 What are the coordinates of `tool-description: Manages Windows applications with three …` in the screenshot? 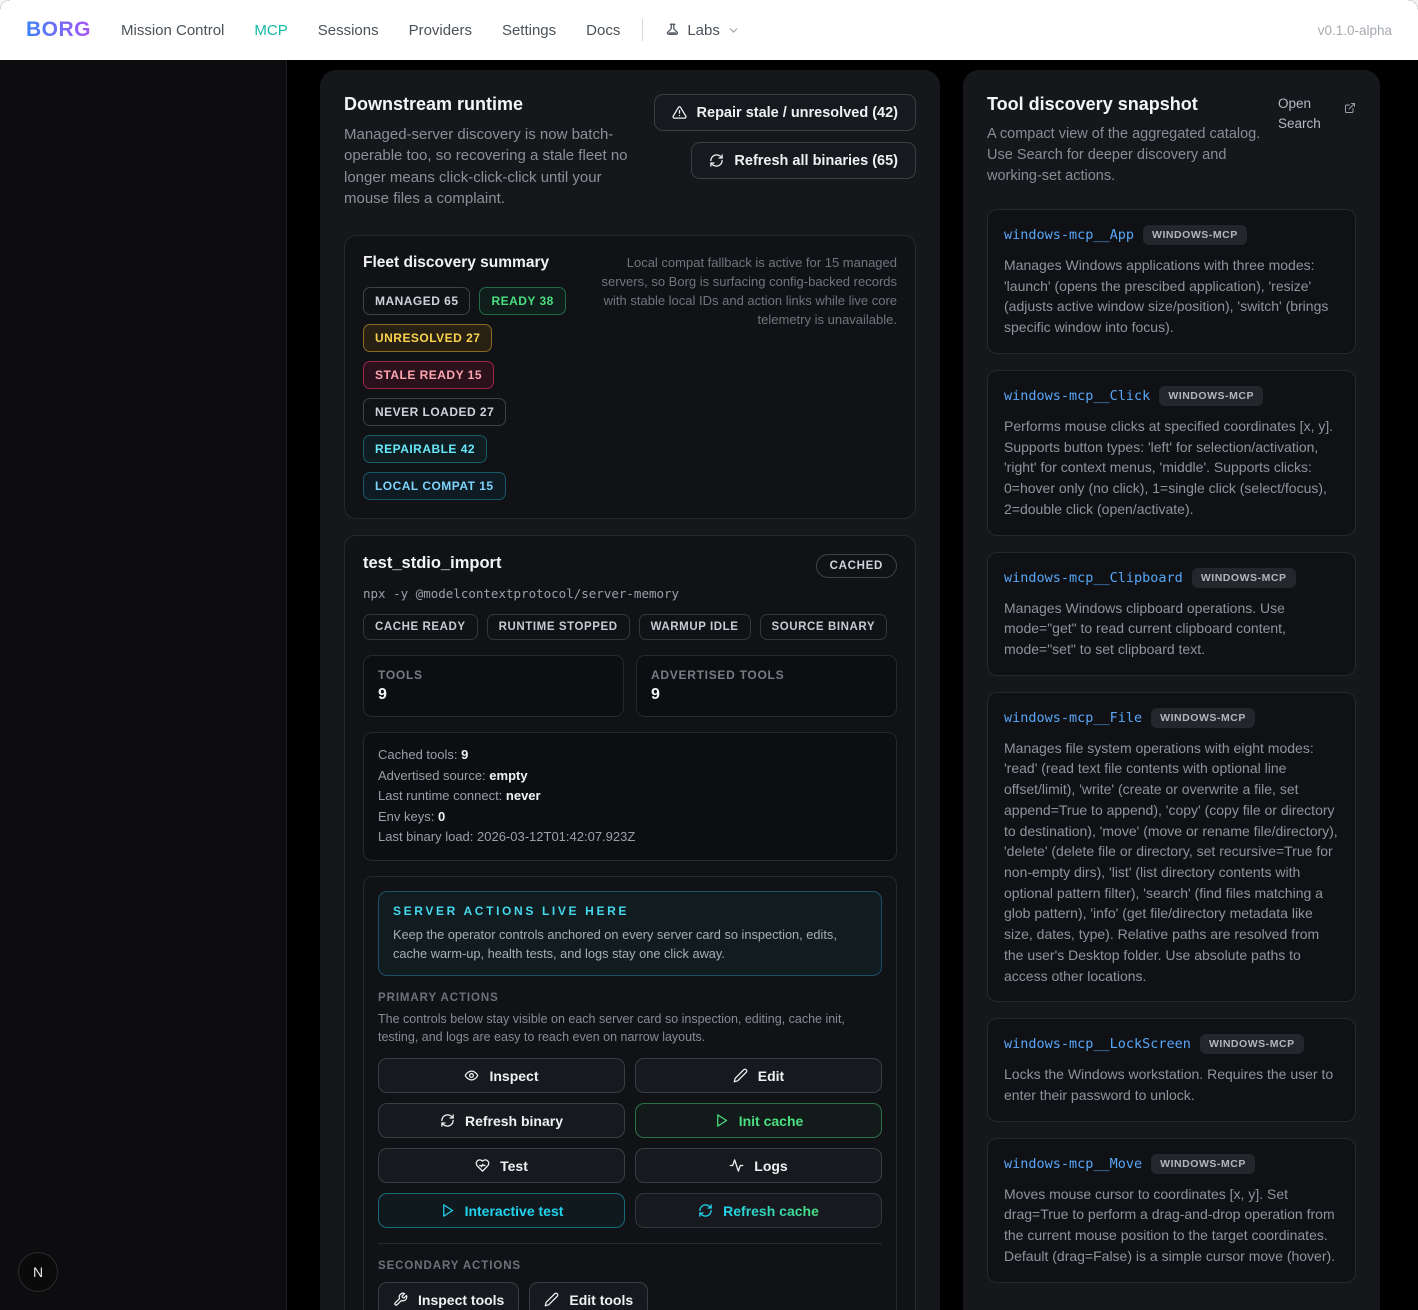 It's located at (1166, 296).